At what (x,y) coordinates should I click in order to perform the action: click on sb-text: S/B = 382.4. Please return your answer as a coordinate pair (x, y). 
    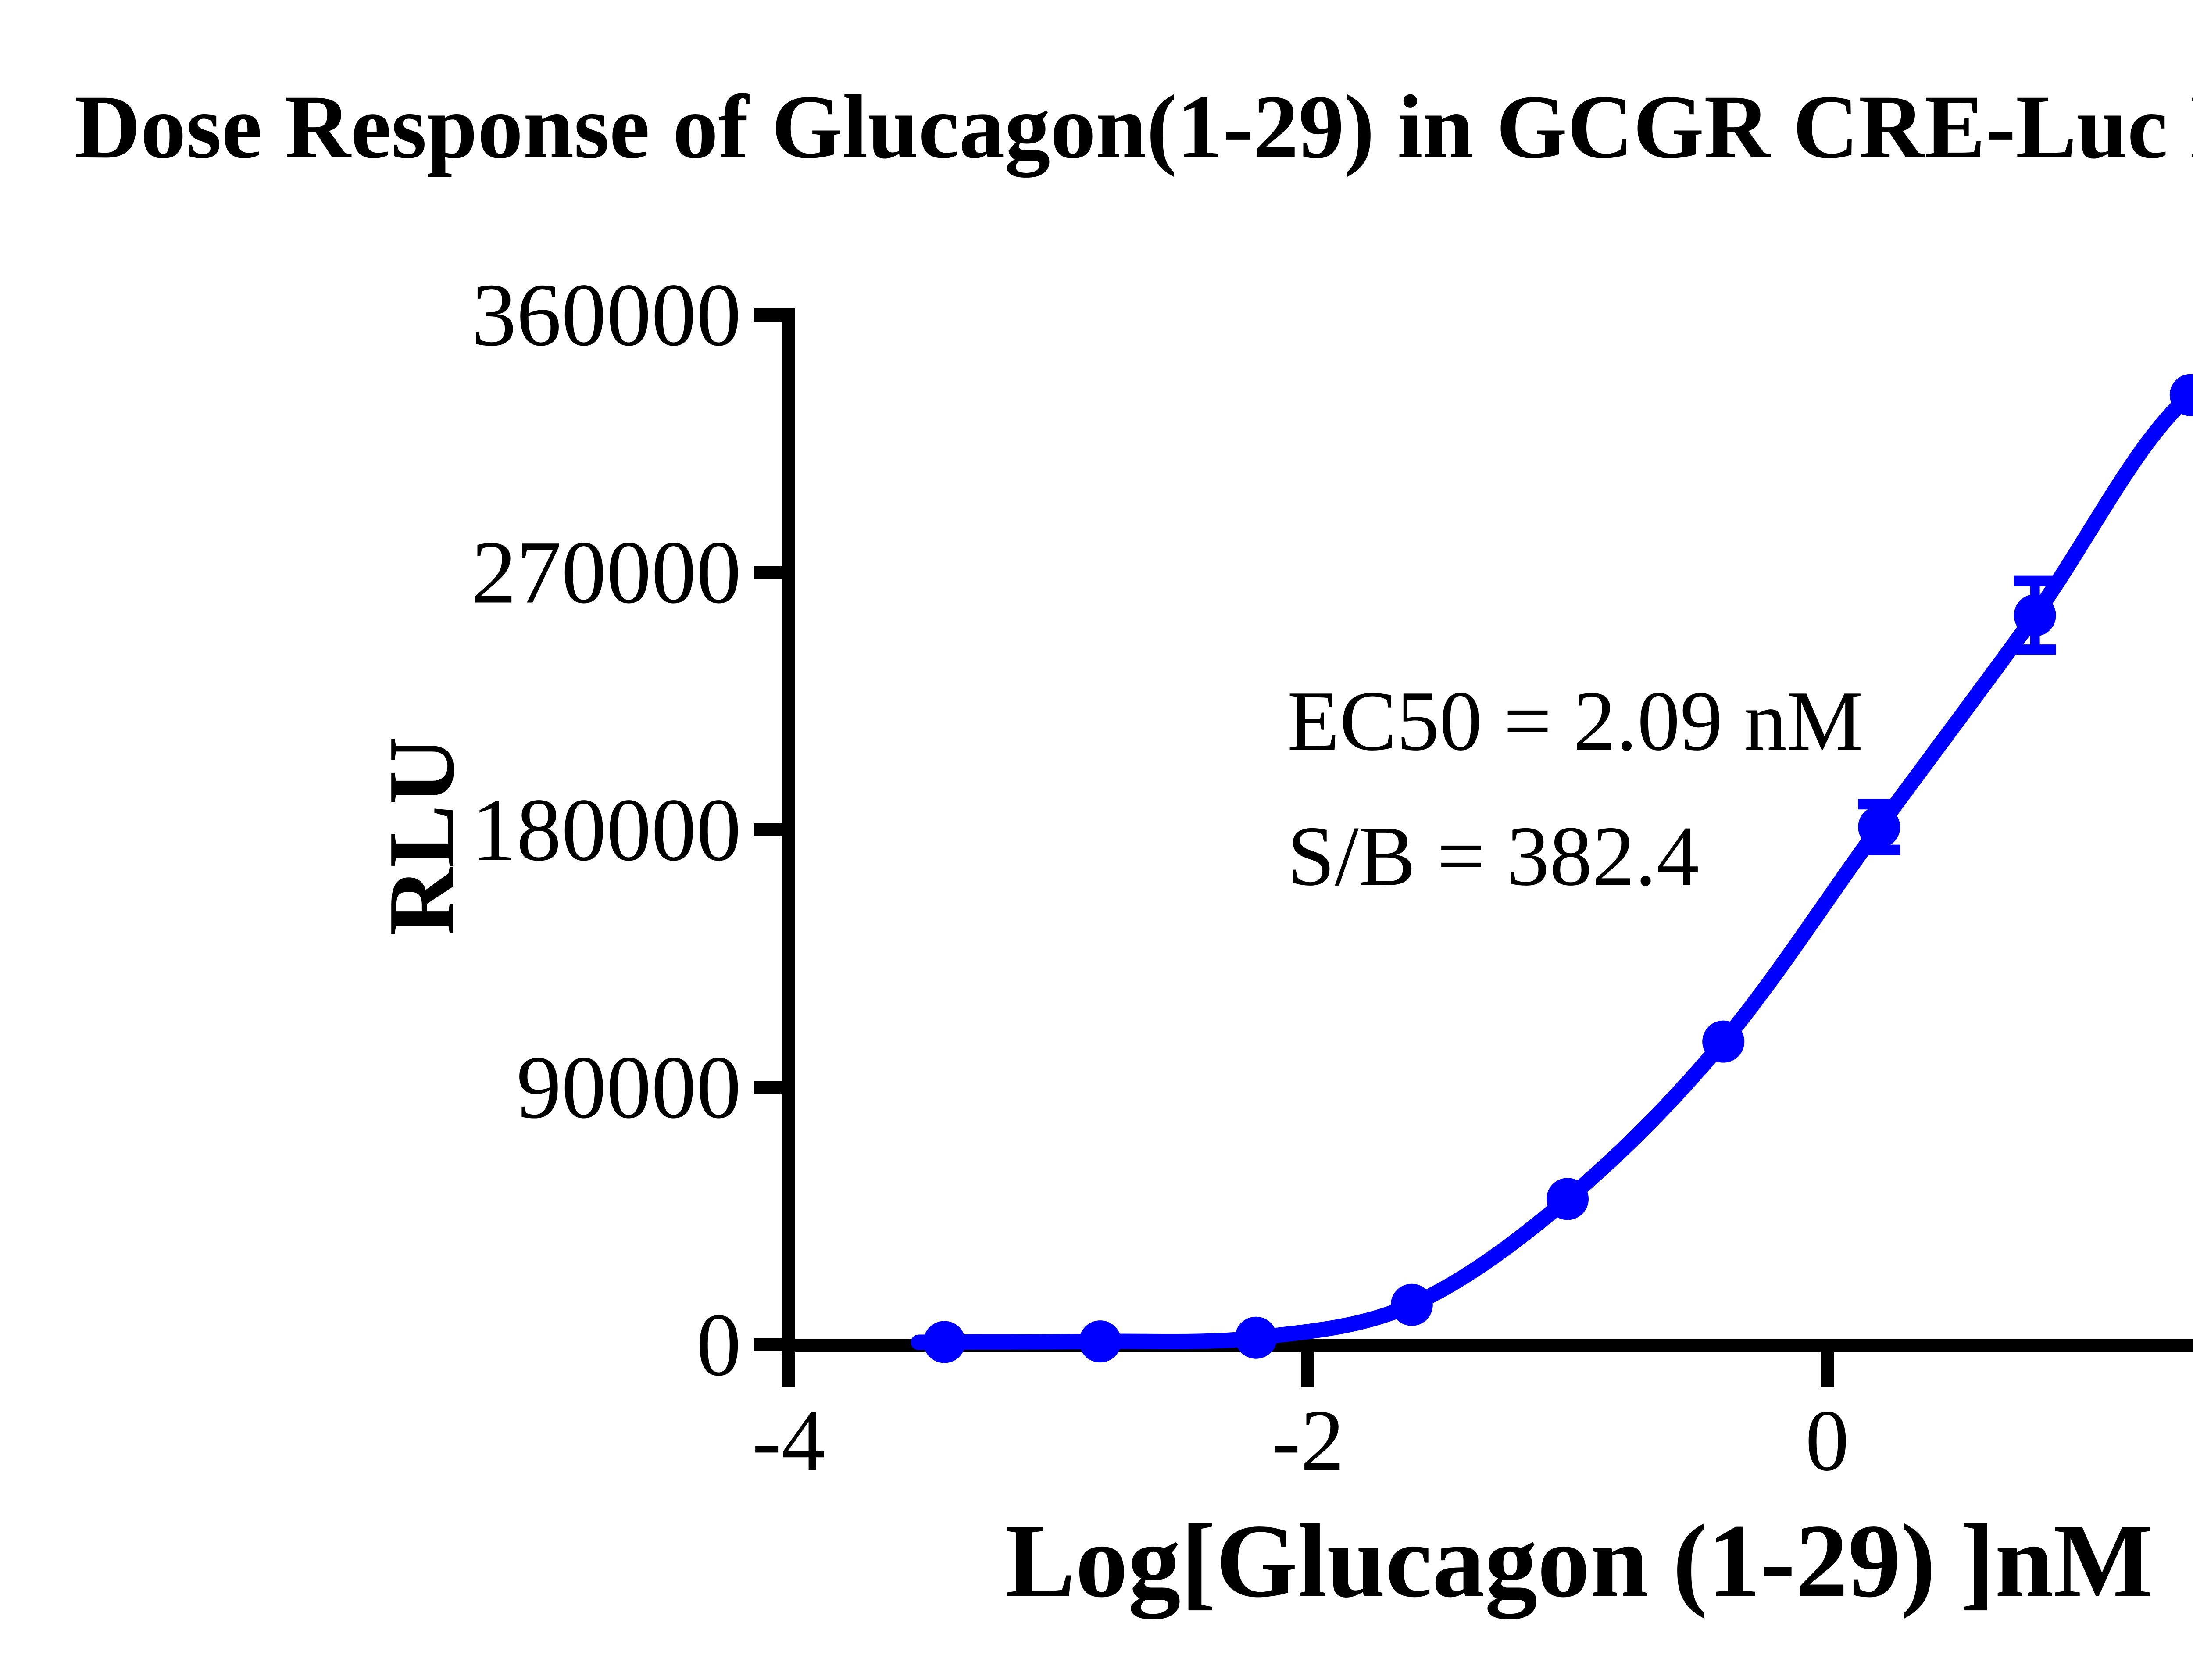
    Looking at the image, I should click on (1493, 856).